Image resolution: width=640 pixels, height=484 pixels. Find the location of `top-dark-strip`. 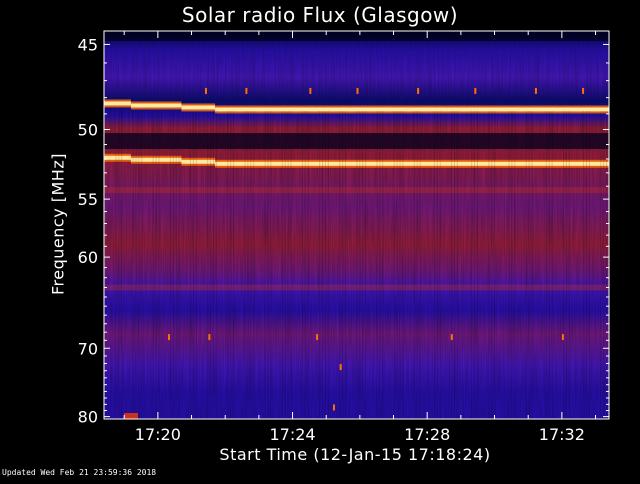

top-dark-strip is located at coordinates (356, 36).